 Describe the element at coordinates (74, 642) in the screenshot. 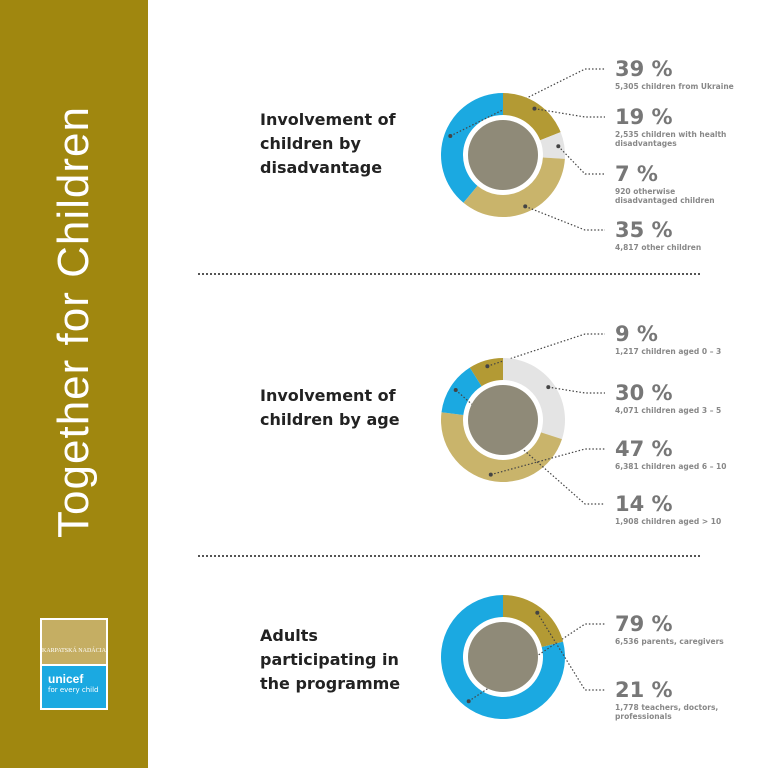

I see `foundation-logo: KARPATSKÁ NADÁCIA` at that location.